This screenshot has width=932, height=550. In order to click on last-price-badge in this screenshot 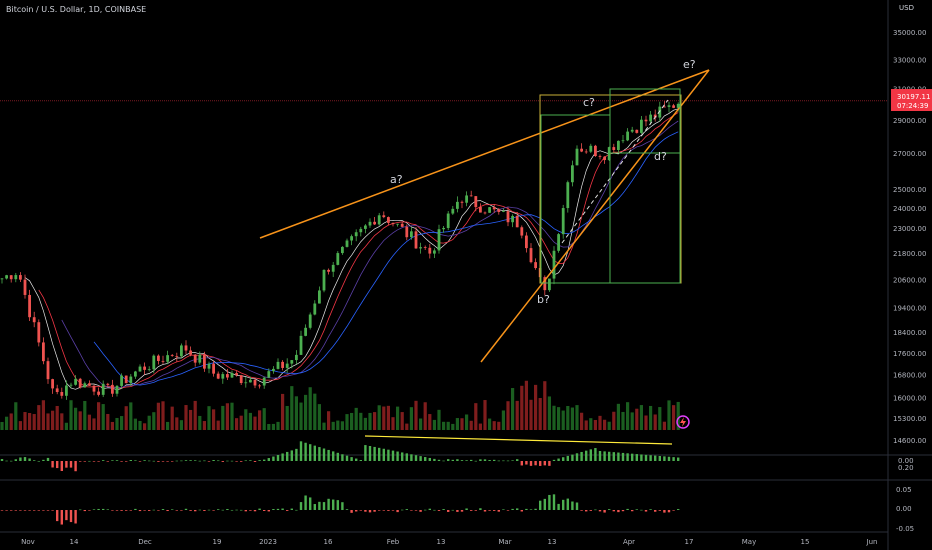, I will do `click(911, 100)`.